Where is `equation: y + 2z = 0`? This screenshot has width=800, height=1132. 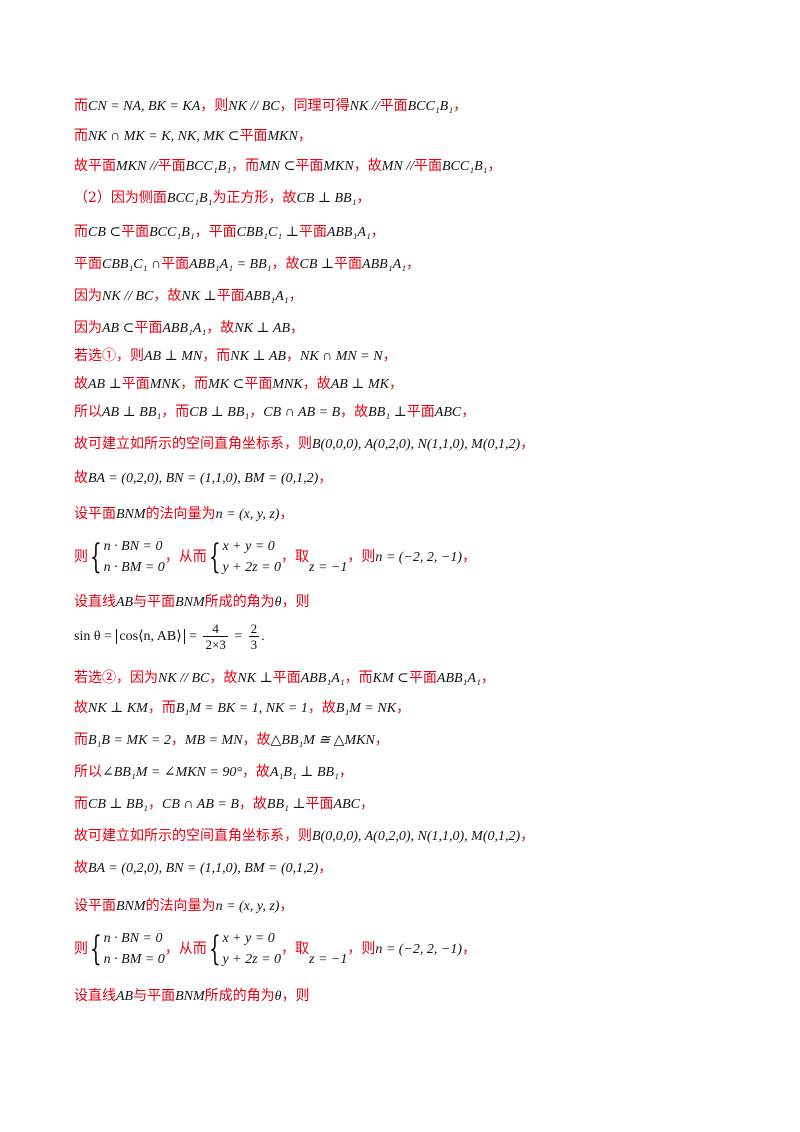
equation: y + 2z = 0 is located at coordinates (252, 567).